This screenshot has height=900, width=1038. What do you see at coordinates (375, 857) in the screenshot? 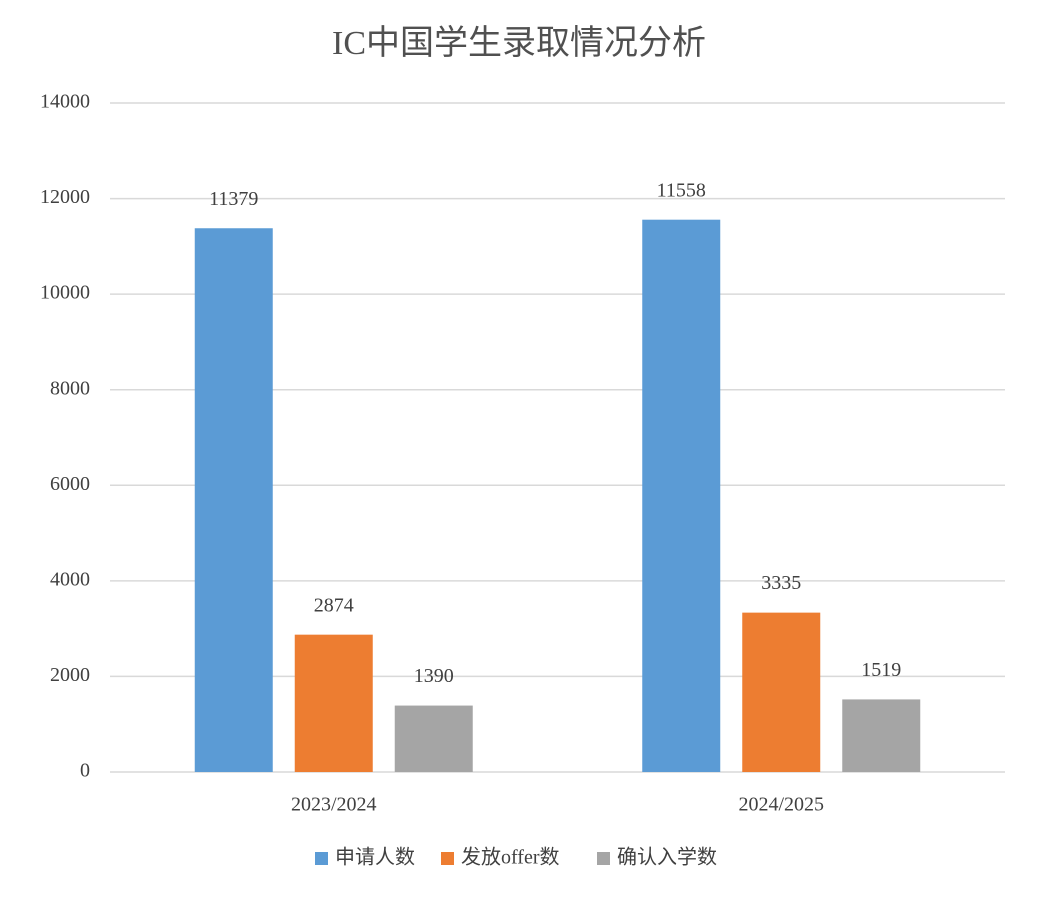
I see `legend-label: 申请人数` at bounding box center [375, 857].